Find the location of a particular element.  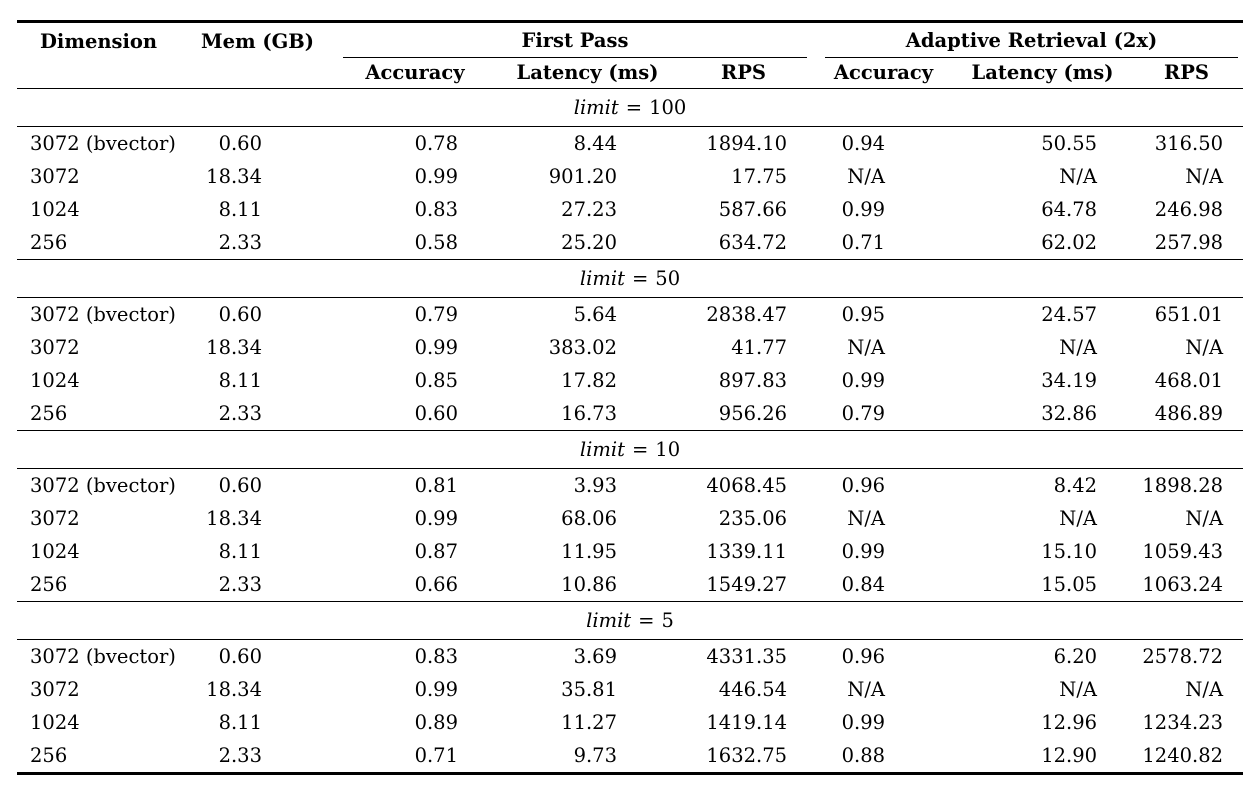

accuracy-first-pass-cell: 0.58 is located at coordinates (436, 242).